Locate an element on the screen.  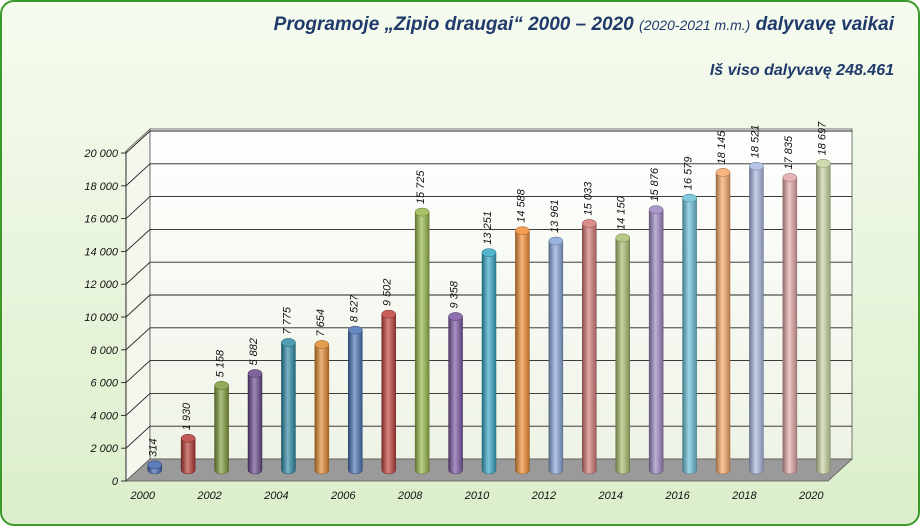
bar-2001 is located at coordinates (188, 454).